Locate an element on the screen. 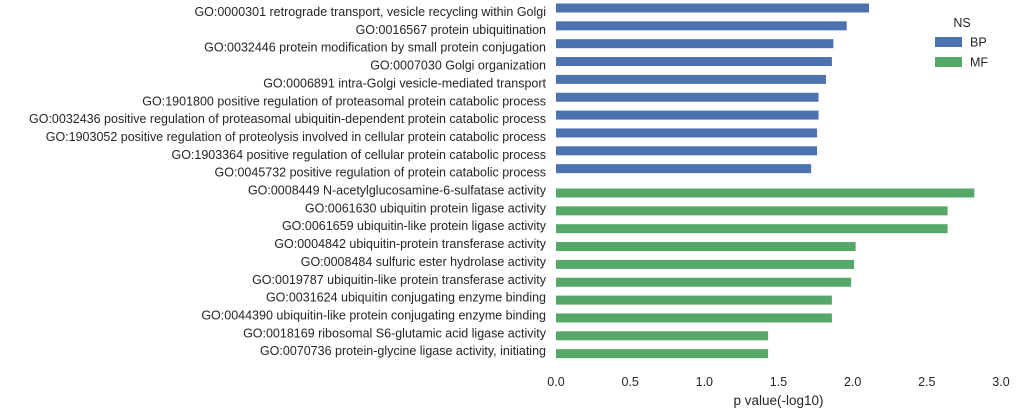  x-tick-label: 2.0 is located at coordinates (852, 382).